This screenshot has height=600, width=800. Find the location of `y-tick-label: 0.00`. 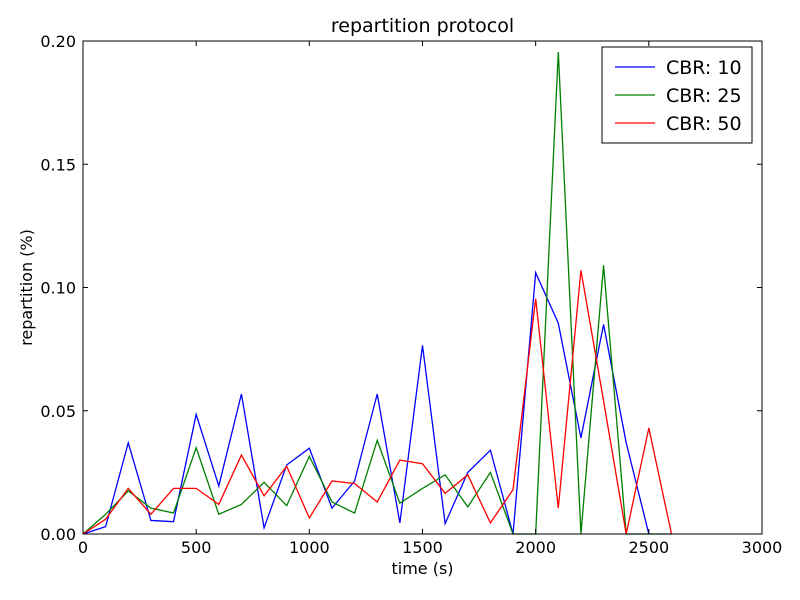

y-tick-label: 0.00 is located at coordinates (58, 534).